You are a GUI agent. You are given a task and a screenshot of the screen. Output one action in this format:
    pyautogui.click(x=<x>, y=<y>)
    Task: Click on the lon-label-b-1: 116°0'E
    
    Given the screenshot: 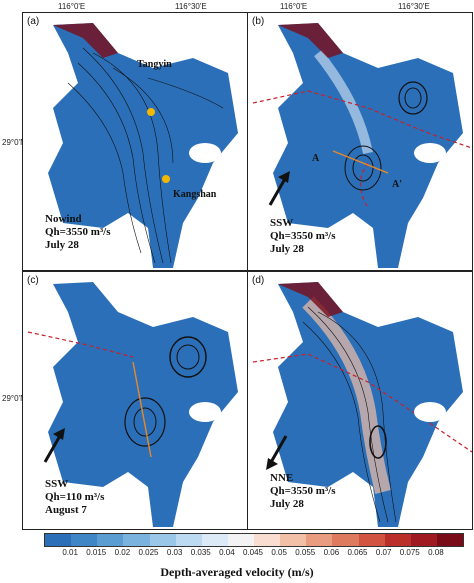 What is the action you would take?
    pyautogui.click(x=294, y=6)
    